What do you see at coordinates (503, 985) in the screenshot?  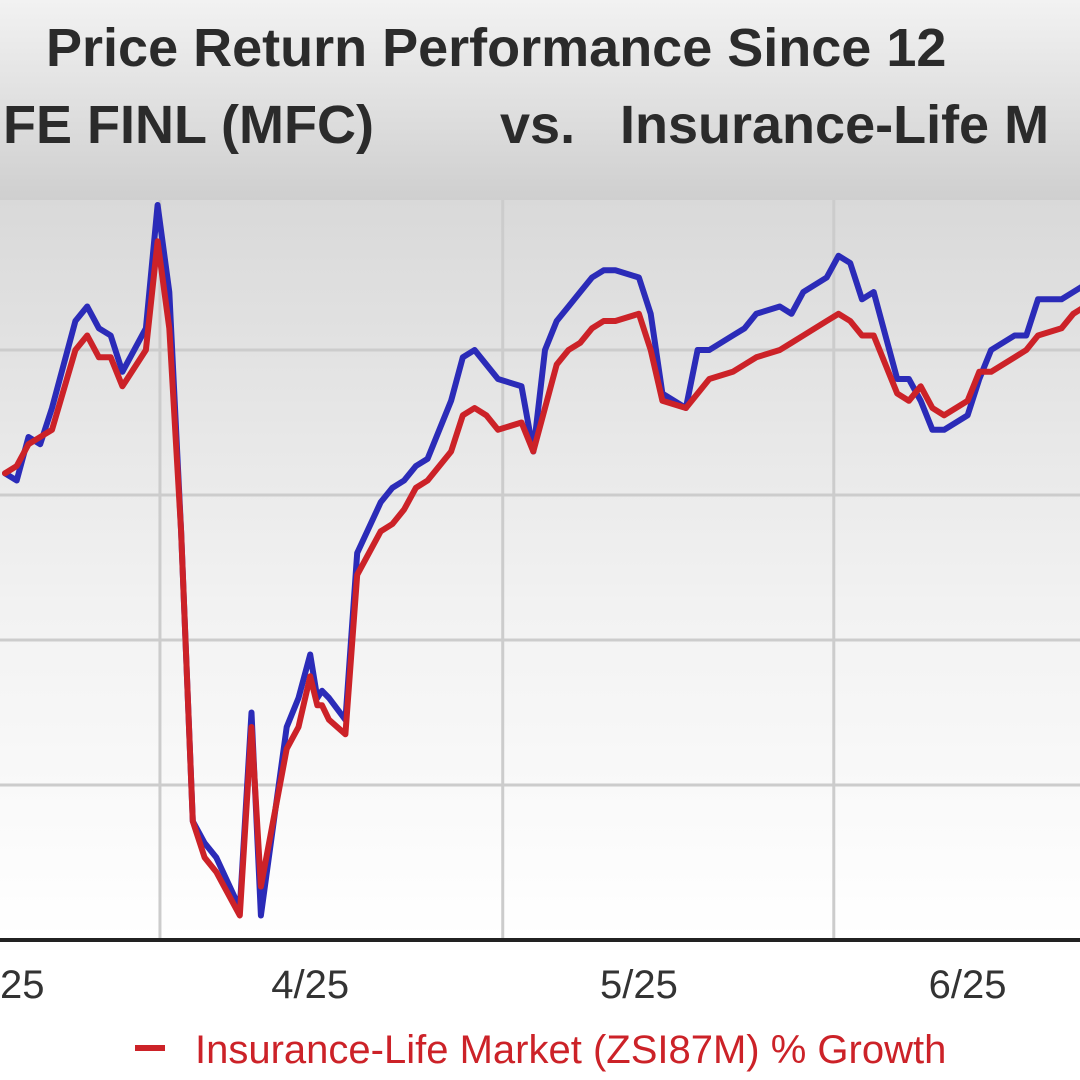 I see `x-tick-labels: 25 4/25 5/25 6/25` at bounding box center [503, 985].